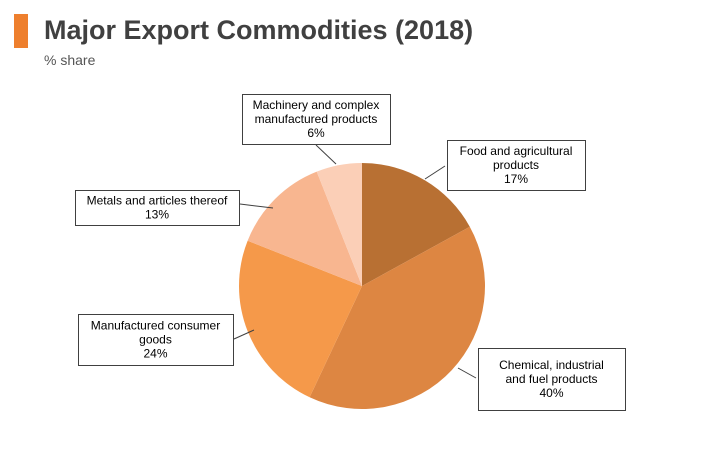 The width and height of the screenshot is (701, 449). Describe the element at coordinates (516, 179) in the screenshot. I see `slice-value-label: 17%` at that location.